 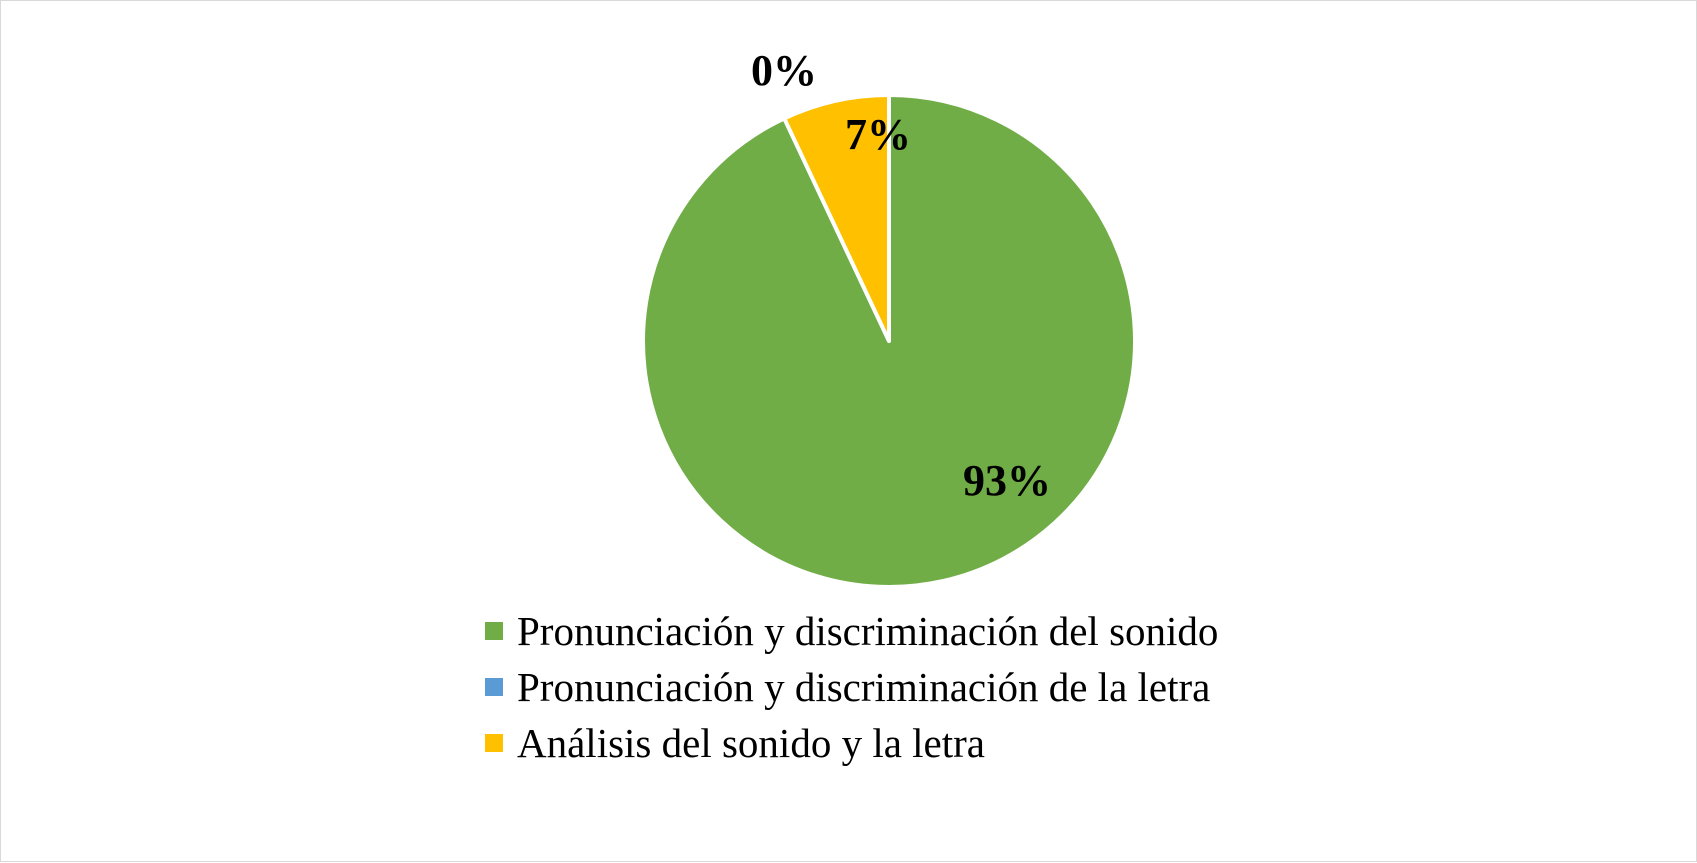 What do you see at coordinates (751, 743) in the screenshot?
I see `legend-label-analisis: Análisis del sonido y la letra` at bounding box center [751, 743].